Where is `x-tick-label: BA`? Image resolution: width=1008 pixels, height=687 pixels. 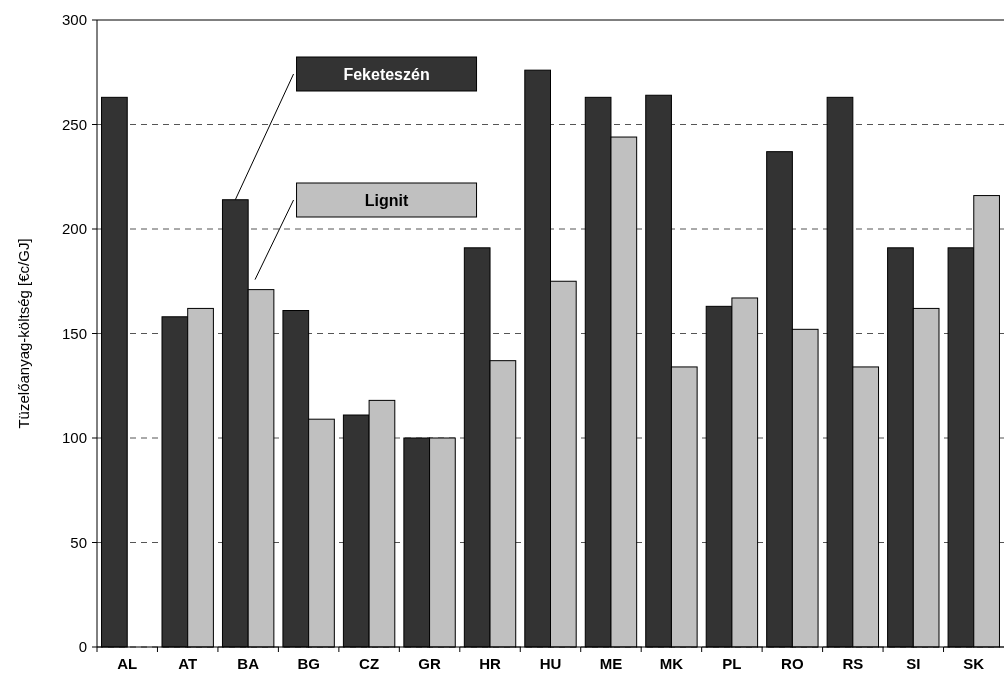
x-tick-label: BA is located at coordinates (248, 663).